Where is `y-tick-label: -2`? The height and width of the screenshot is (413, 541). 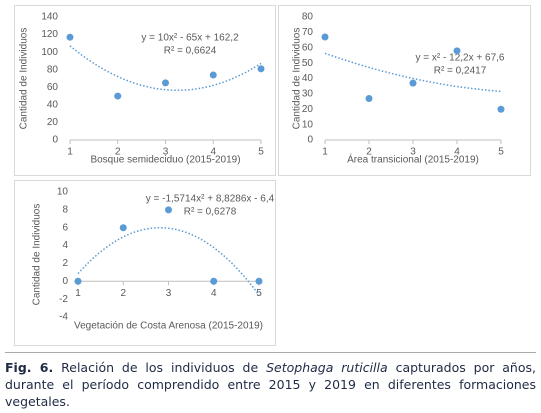
y-tick-label: -2 is located at coordinates (63, 299).